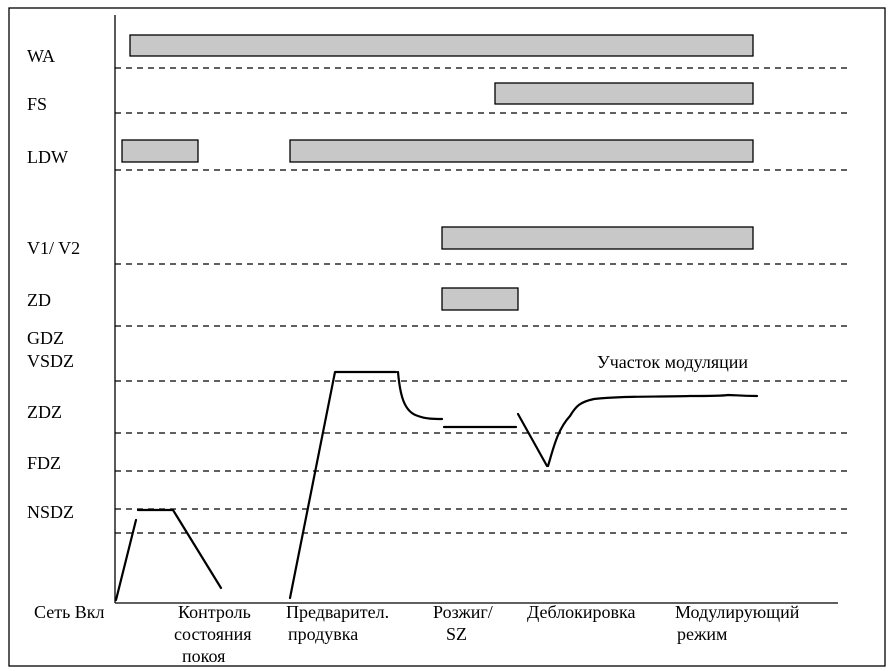 Image resolution: width=893 pixels, height=671 pixels. I want to click on phase-unlock: Деблокировка, so click(581, 612).